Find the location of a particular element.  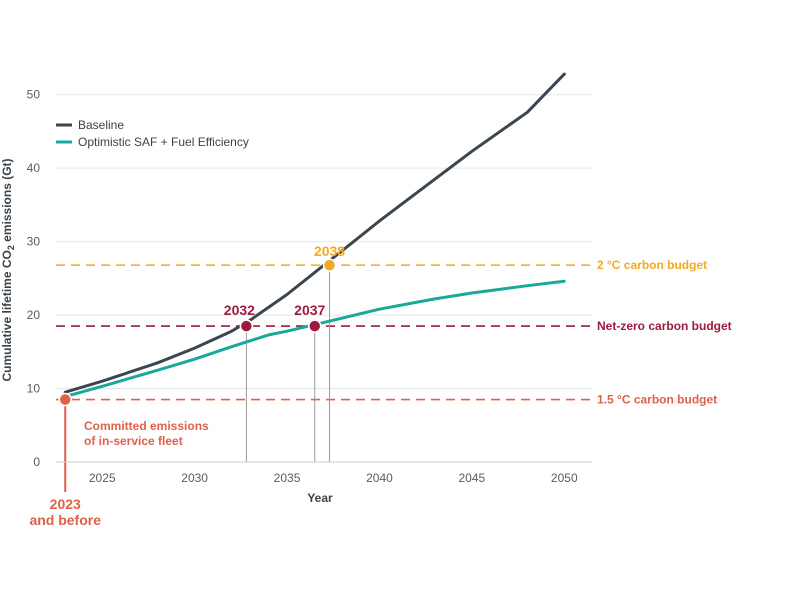

x-tick-label: 2025 is located at coordinates (102, 478).